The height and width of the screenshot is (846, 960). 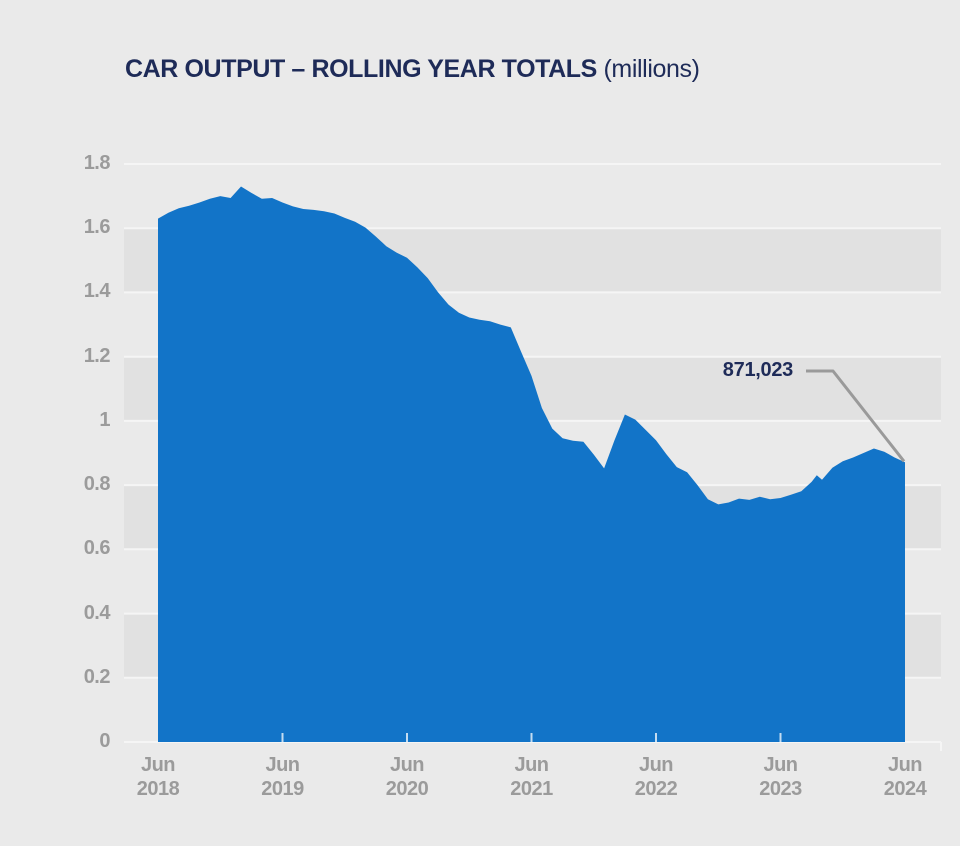 I want to click on annotation-value-label: 871,023, so click(x=758, y=370).